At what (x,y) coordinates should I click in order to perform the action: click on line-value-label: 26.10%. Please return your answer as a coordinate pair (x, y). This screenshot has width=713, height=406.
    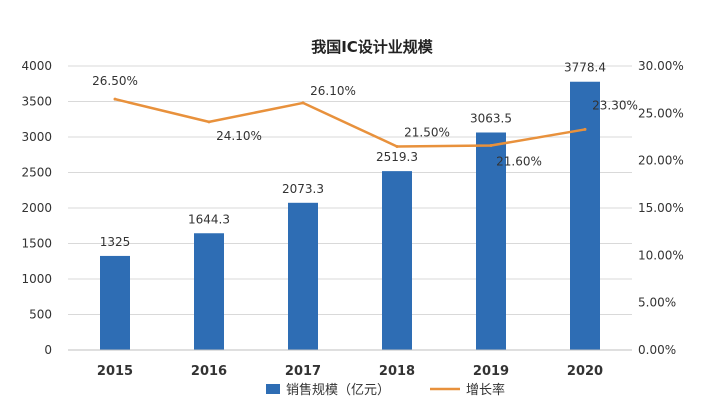
    Looking at the image, I should click on (333, 91).